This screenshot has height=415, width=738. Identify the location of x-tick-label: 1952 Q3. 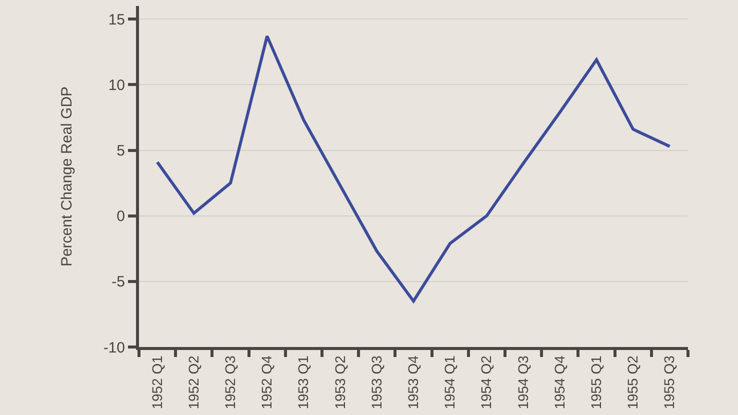
(230, 382).